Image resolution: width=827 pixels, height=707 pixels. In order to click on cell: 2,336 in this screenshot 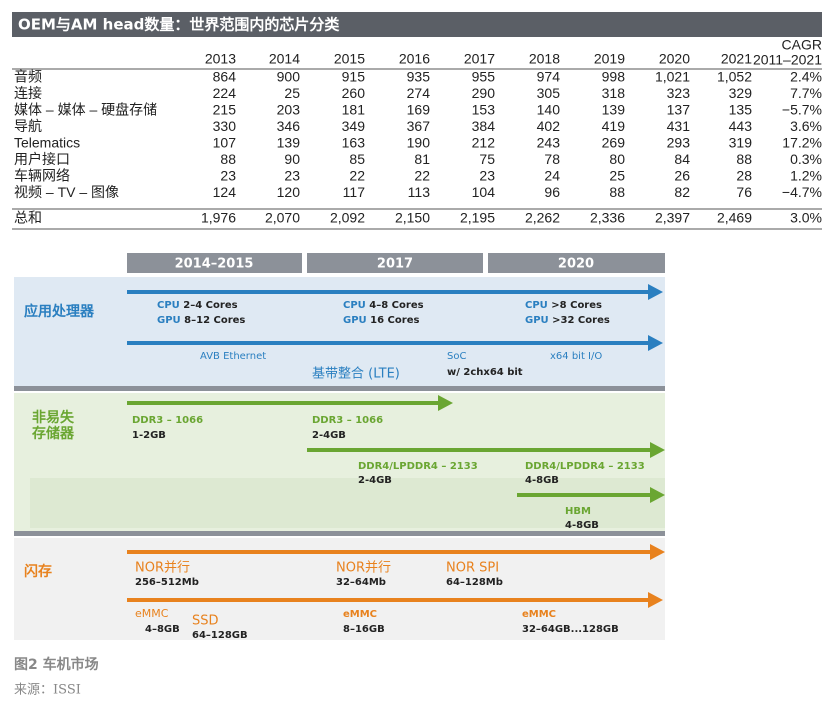, I will do `click(607, 218)`.